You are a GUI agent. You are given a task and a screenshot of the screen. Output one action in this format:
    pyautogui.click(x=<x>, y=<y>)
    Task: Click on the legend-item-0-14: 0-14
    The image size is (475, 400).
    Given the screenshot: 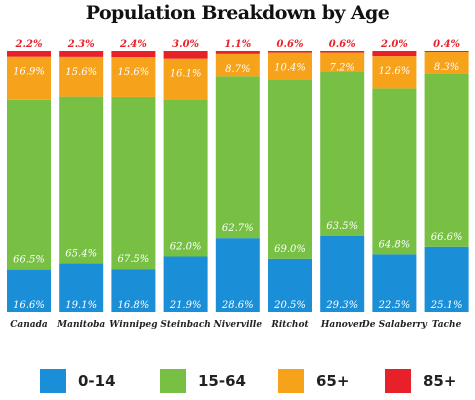 What is the action you would take?
    pyautogui.click(x=78, y=381)
    